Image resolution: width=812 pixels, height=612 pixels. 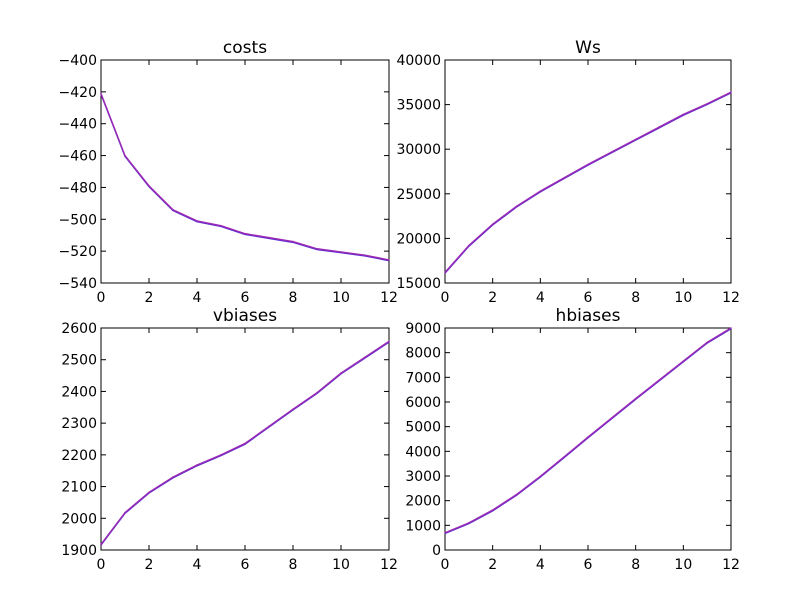 I want to click on y-tick-label: 2200, so click(x=79, y=456).